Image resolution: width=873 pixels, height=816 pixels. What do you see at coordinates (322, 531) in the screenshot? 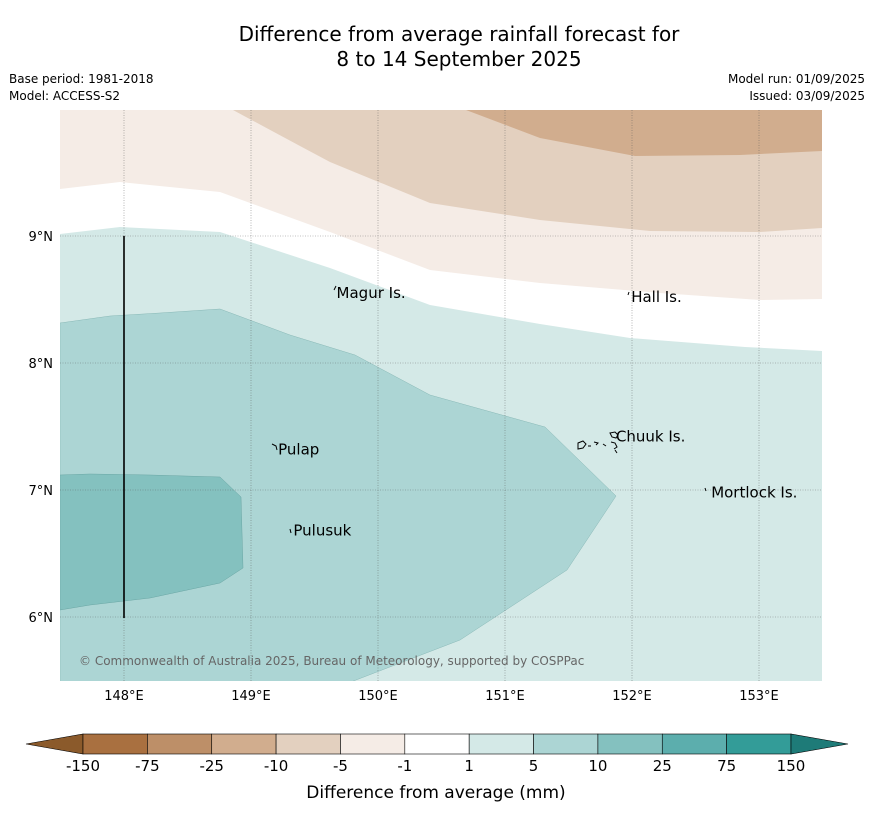
I see `place-label: Pulusuk` at bounding box center [322, 531].